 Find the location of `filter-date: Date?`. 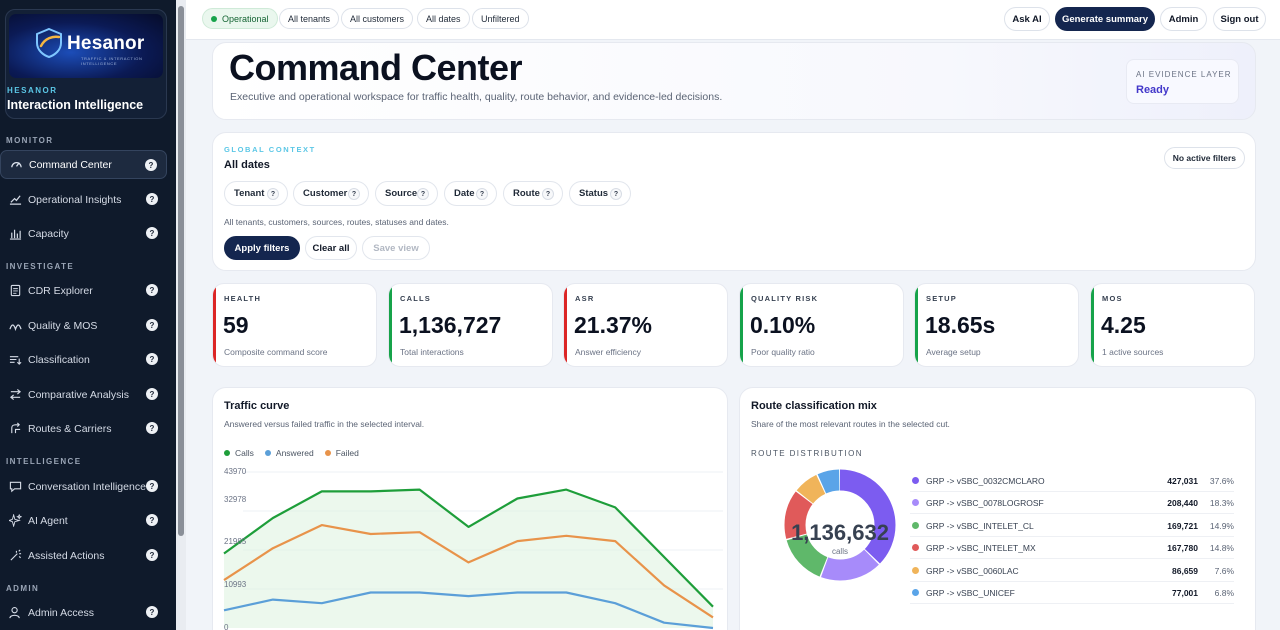

filter-date: Date? is located at coordinates (470, 193).